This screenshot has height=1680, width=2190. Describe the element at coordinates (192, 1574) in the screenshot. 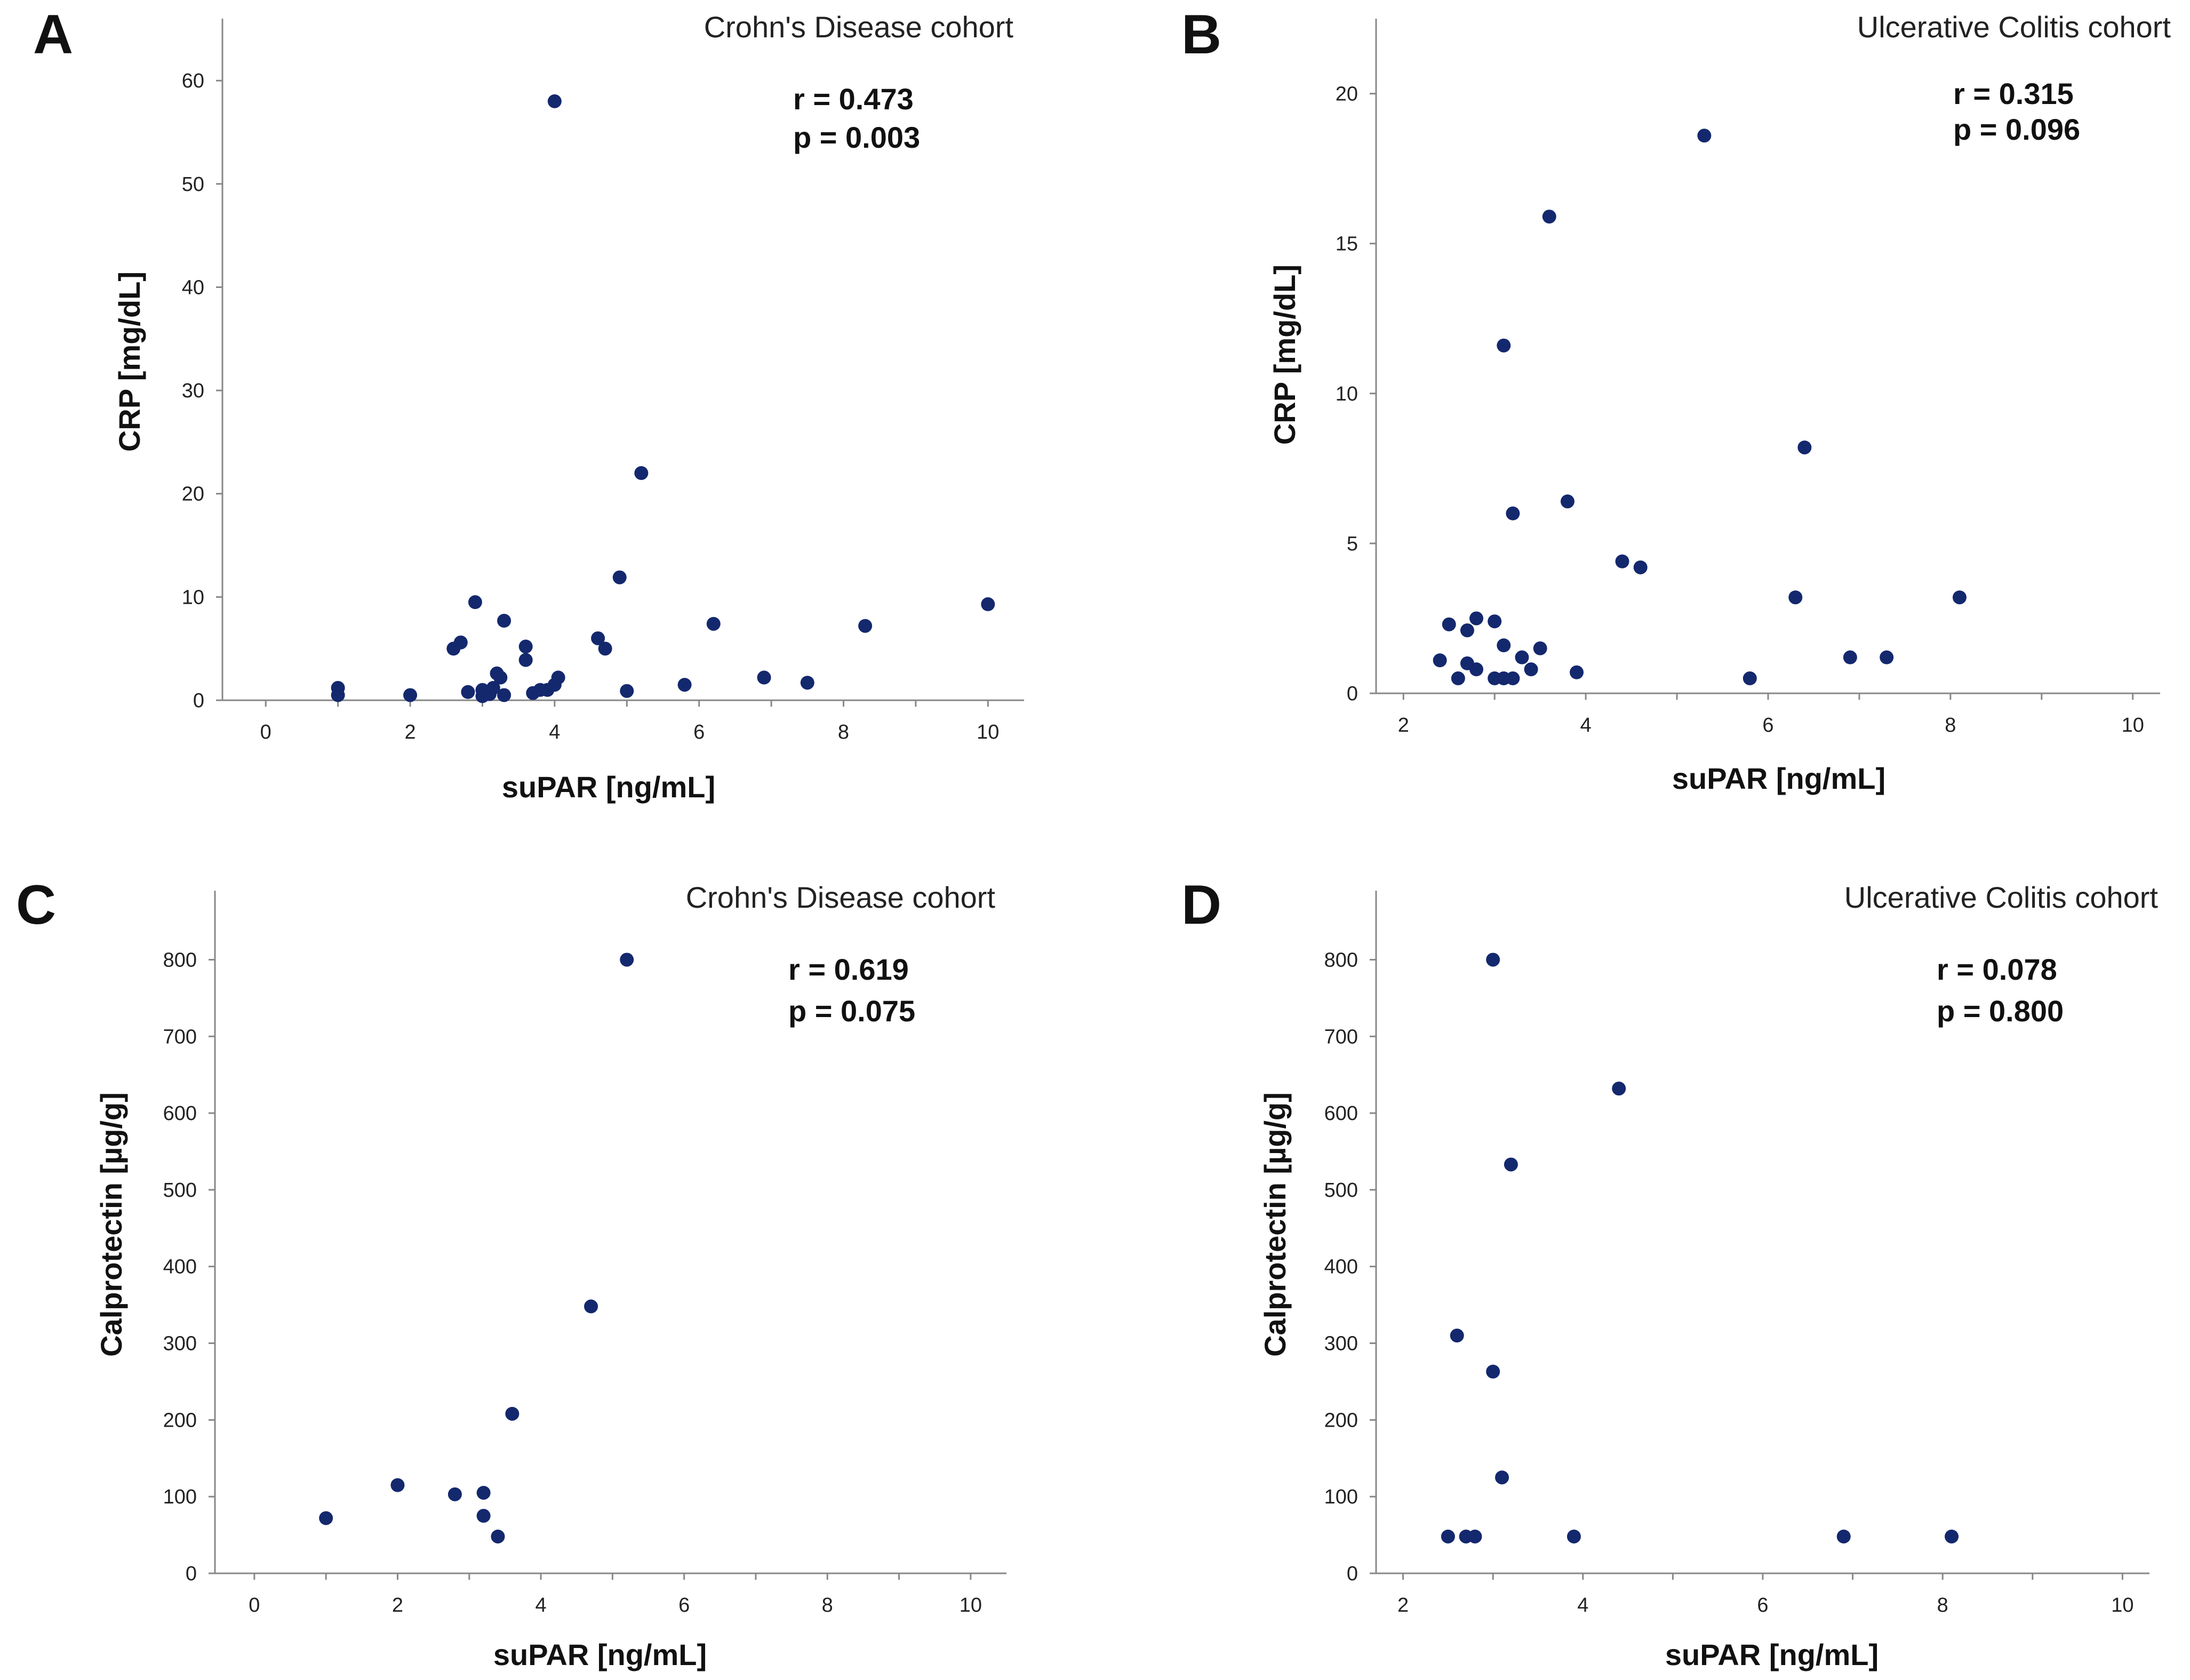

I see `panel-c-y-tick-label: 0` at that location.